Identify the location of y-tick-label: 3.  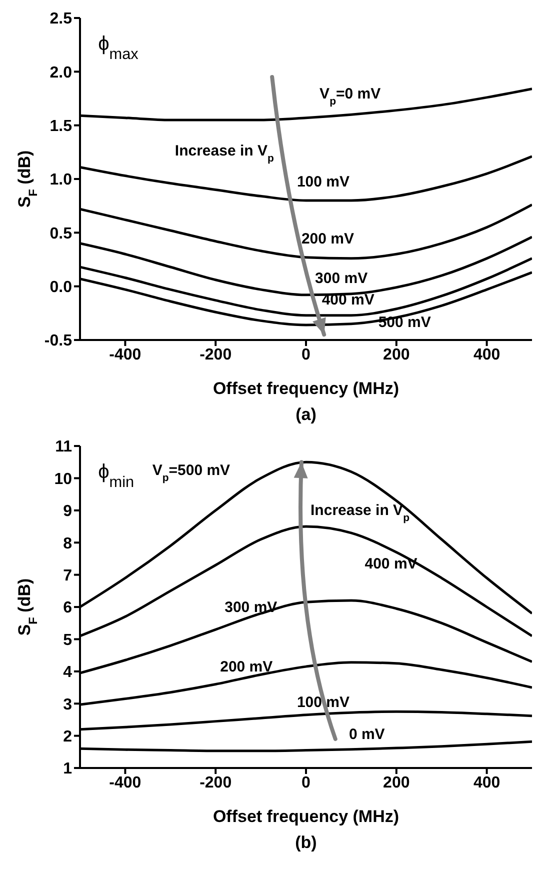
(67, 705).